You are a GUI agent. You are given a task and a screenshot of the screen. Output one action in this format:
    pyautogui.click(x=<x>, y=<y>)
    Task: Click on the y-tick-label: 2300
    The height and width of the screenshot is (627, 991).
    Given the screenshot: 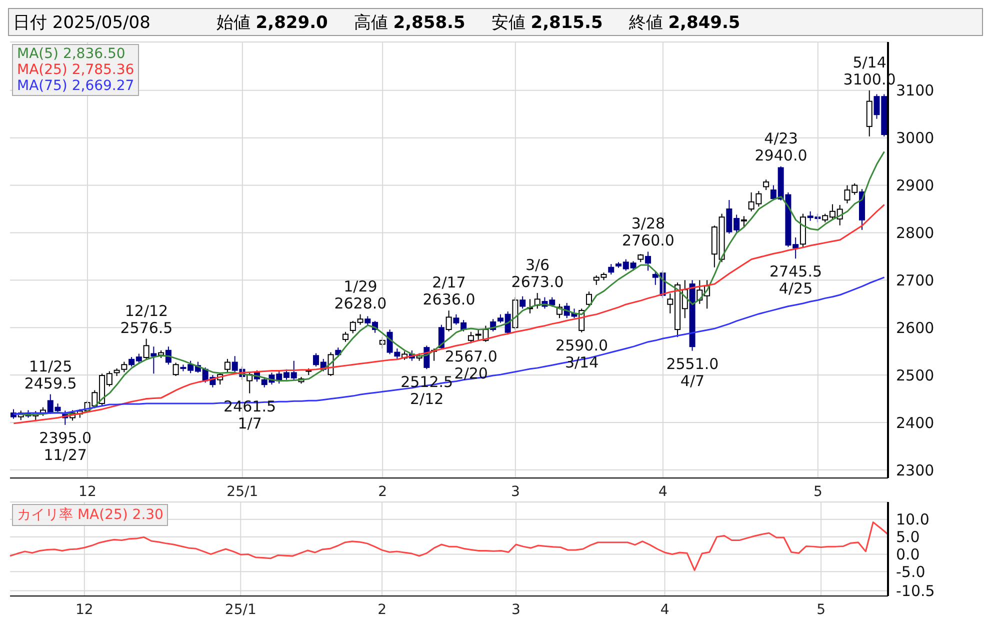 What is the action you would take?
    pyautogui.click(x=915, y=470)
    